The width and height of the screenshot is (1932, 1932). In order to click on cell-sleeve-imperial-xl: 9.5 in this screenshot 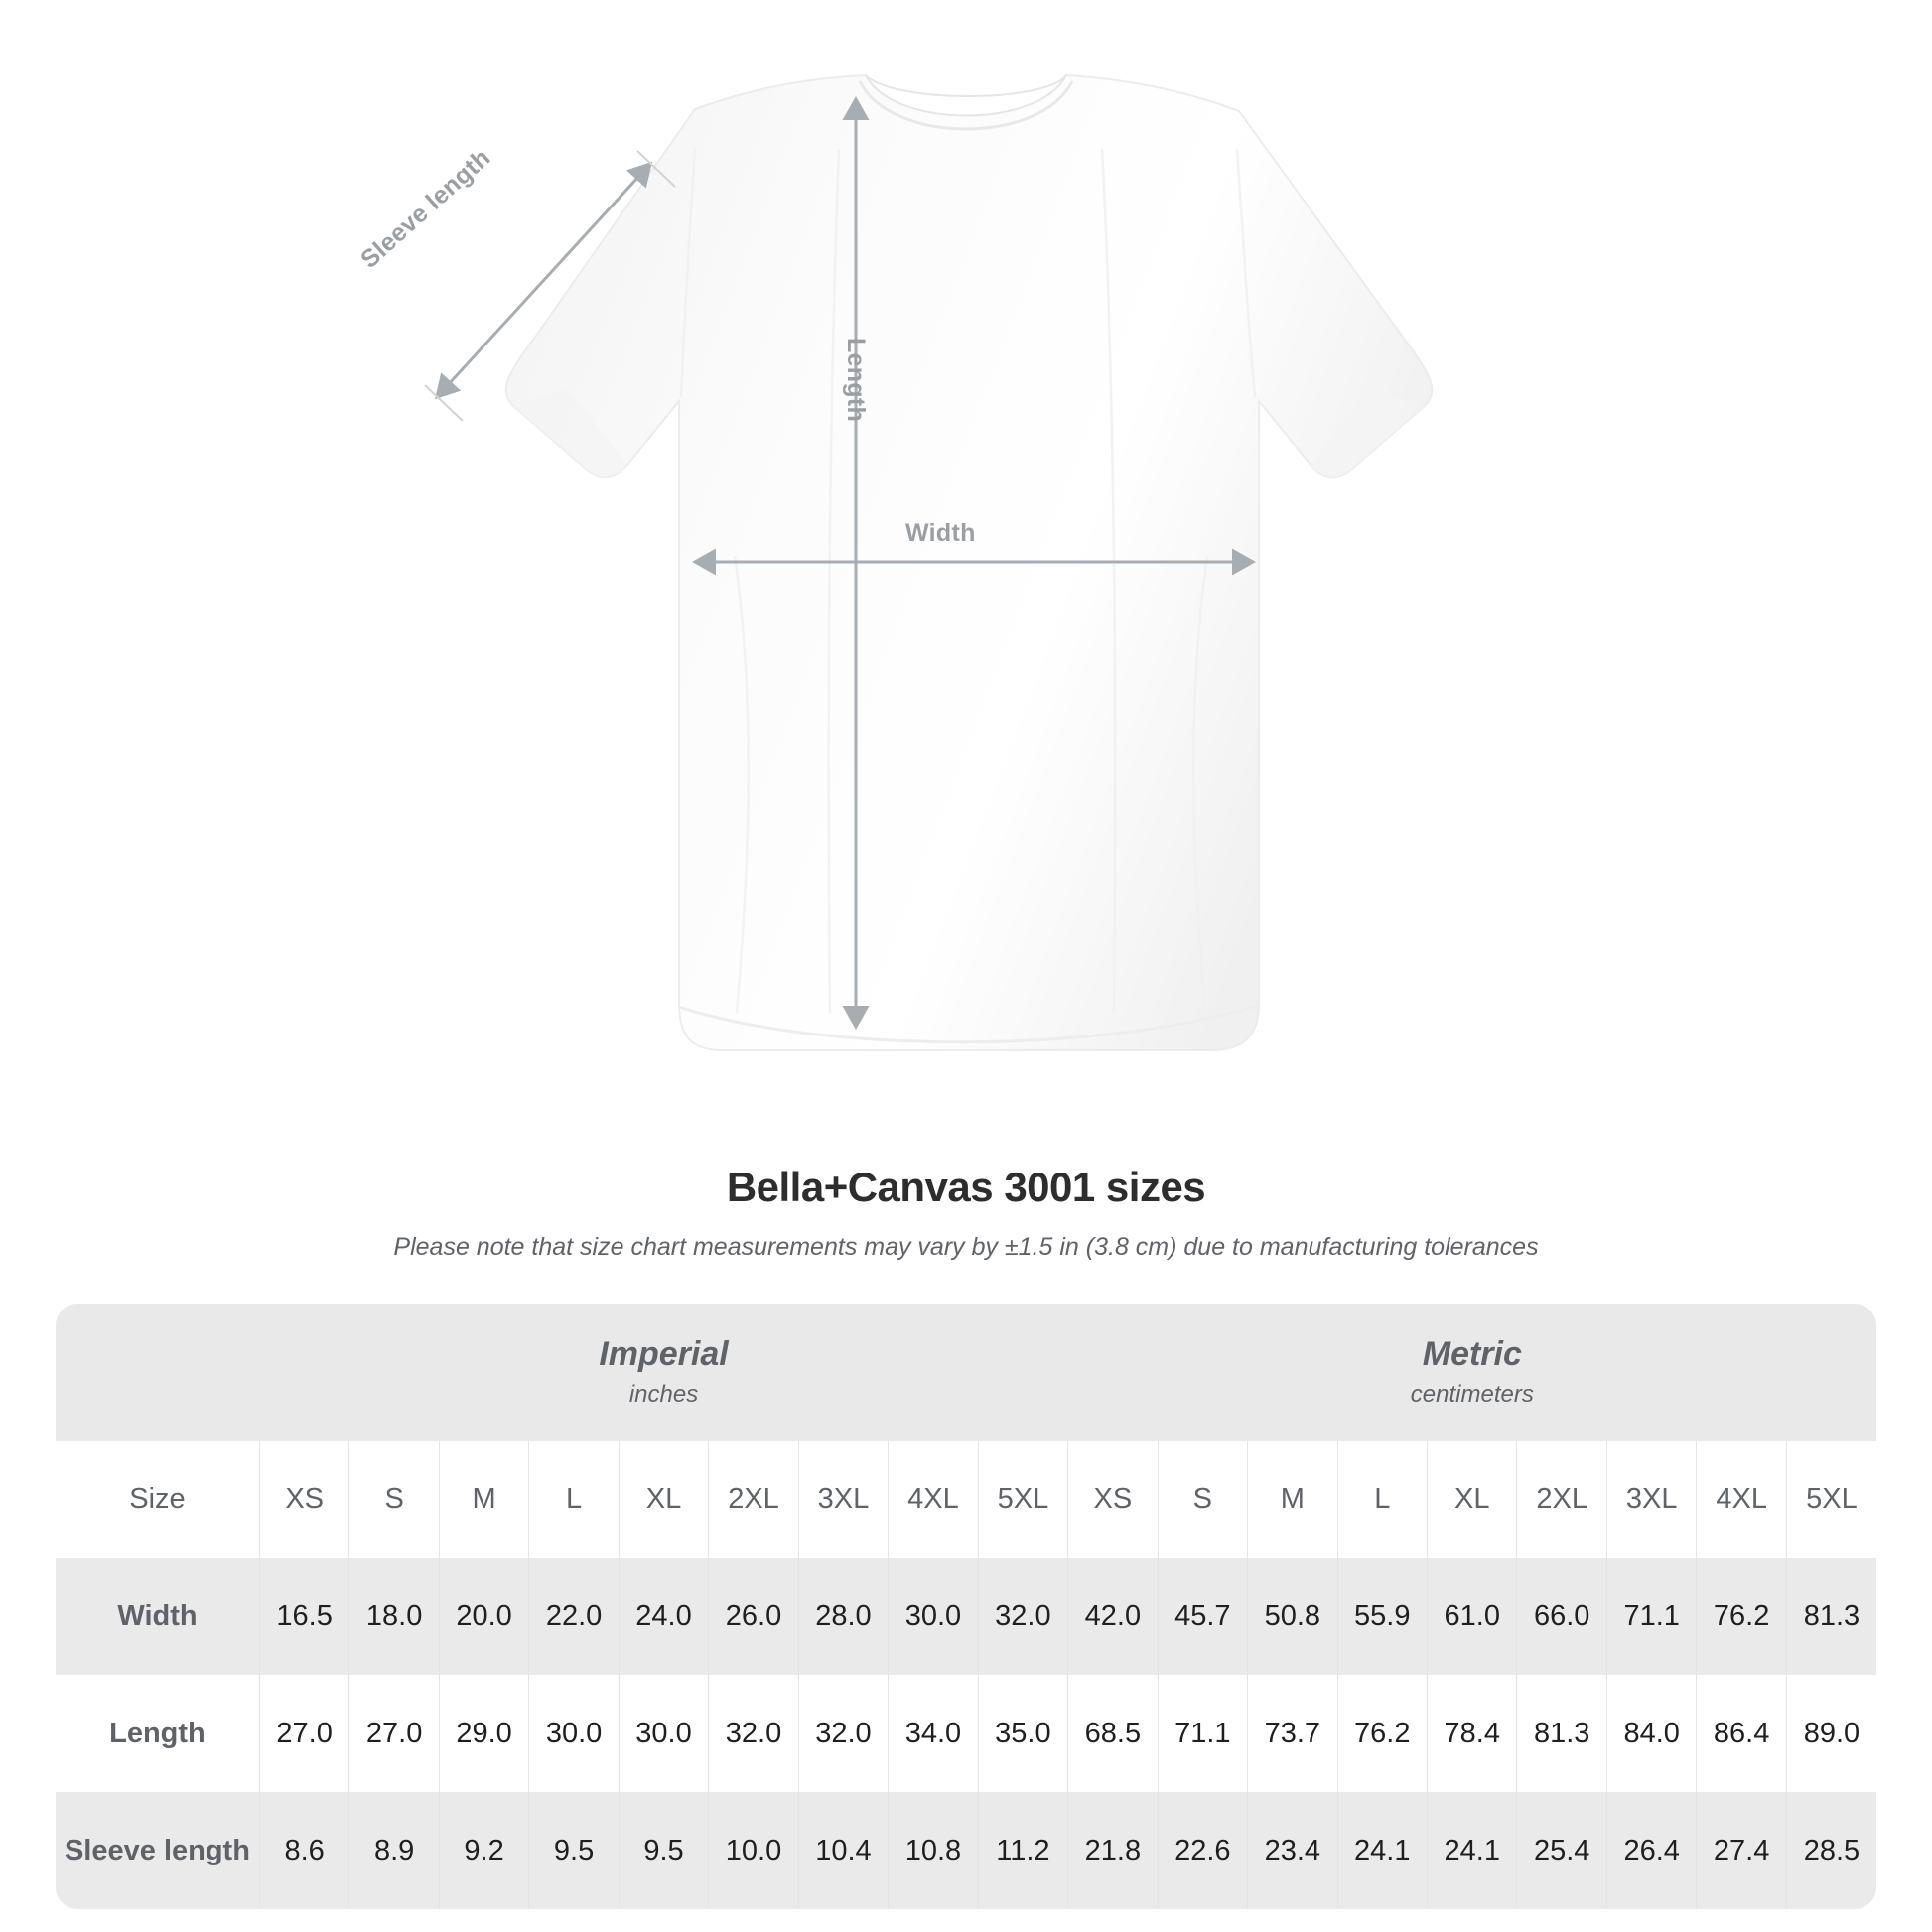, I will do `click(663, 1851)`.